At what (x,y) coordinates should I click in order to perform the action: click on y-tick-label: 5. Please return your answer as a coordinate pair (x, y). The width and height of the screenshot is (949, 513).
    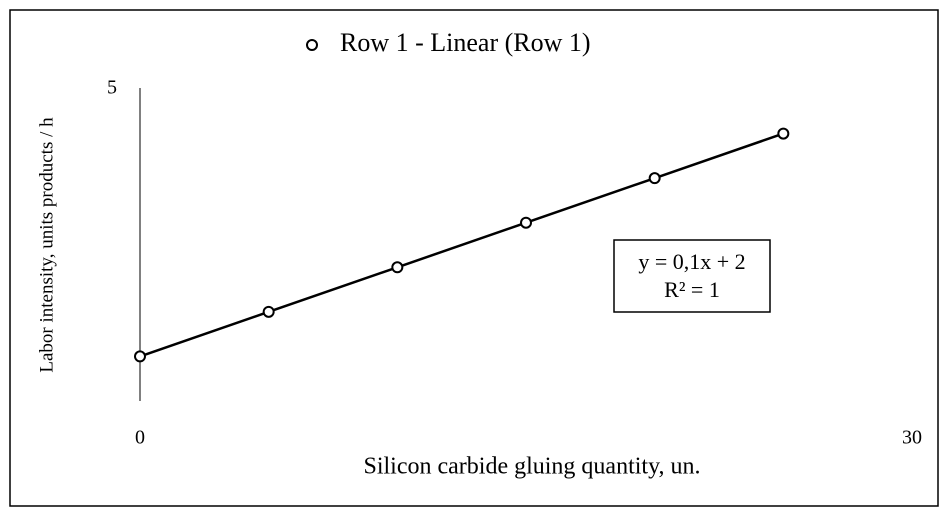
    Looking at the image, I should click on (112, 88).